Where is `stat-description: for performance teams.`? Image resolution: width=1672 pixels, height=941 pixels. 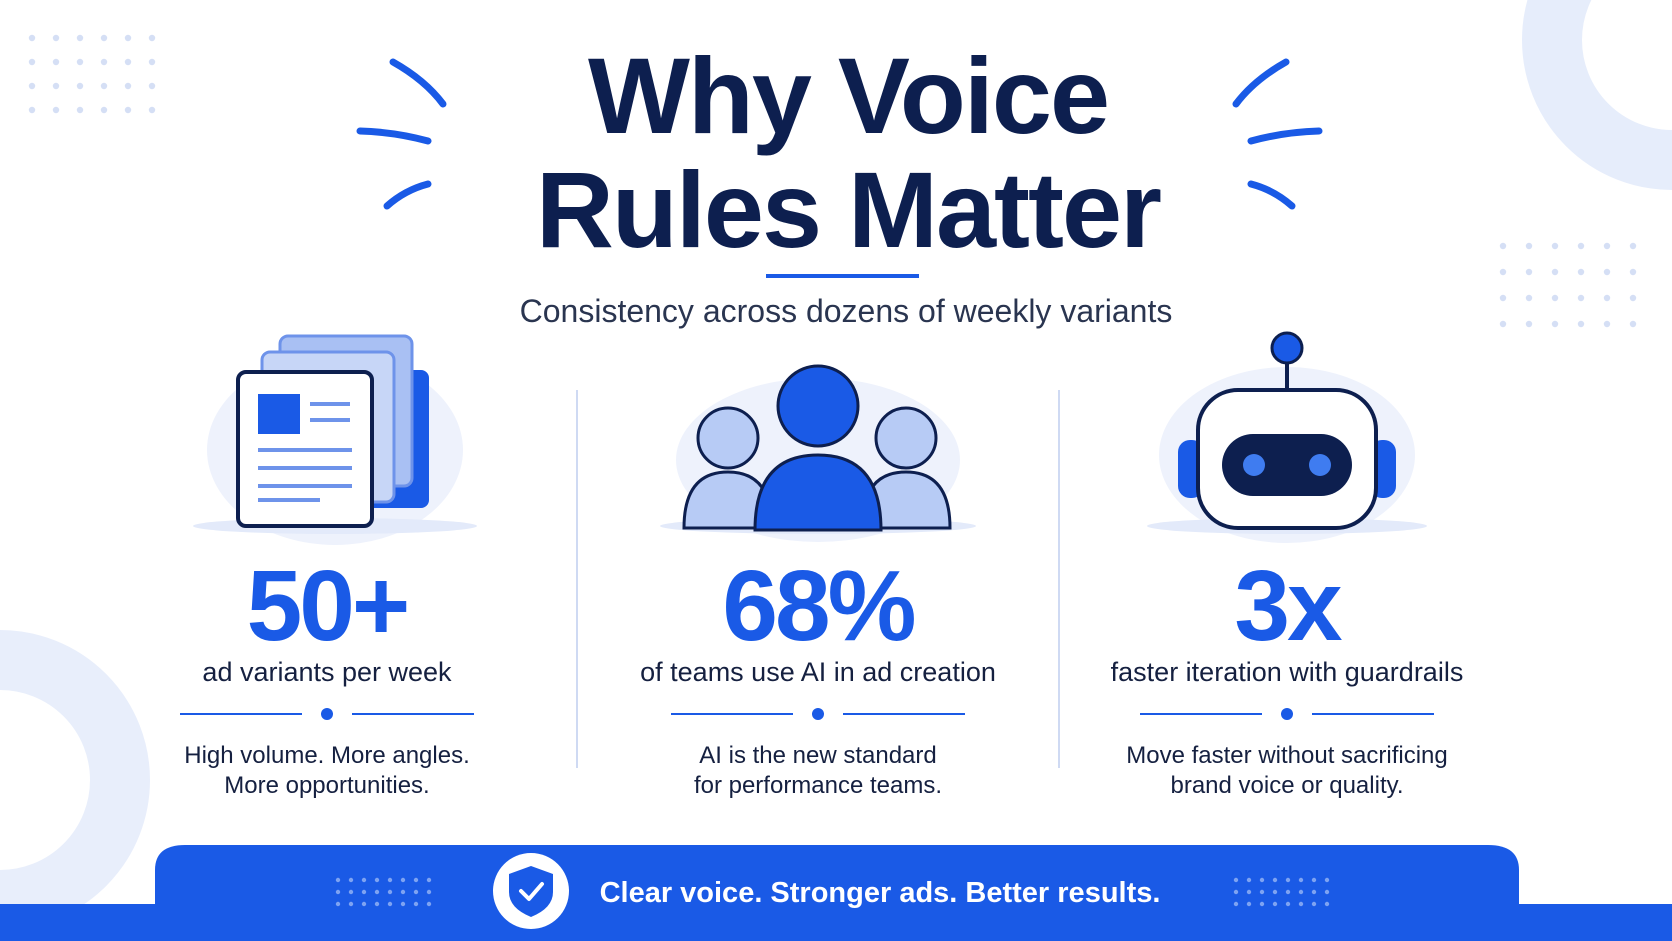 stat-description: for performance teams. is located at coordinates (818, 785).